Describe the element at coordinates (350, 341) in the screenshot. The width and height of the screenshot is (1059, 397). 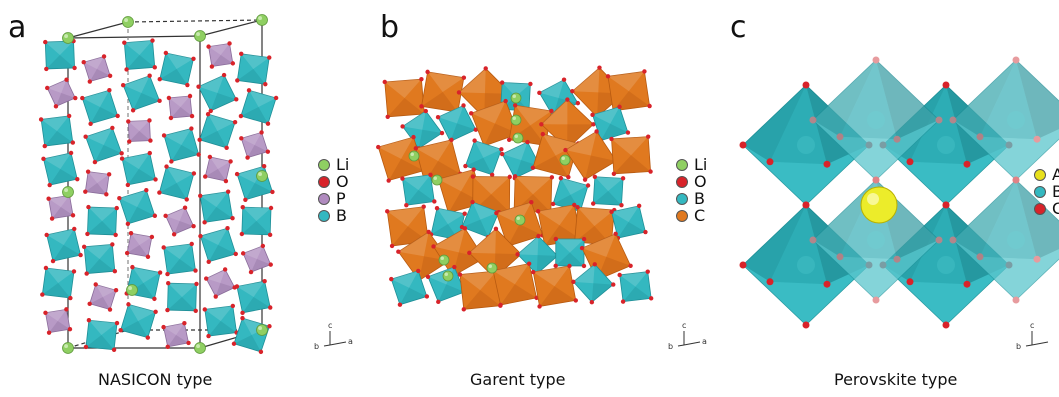
I see `axis-label-a: a` at that location.